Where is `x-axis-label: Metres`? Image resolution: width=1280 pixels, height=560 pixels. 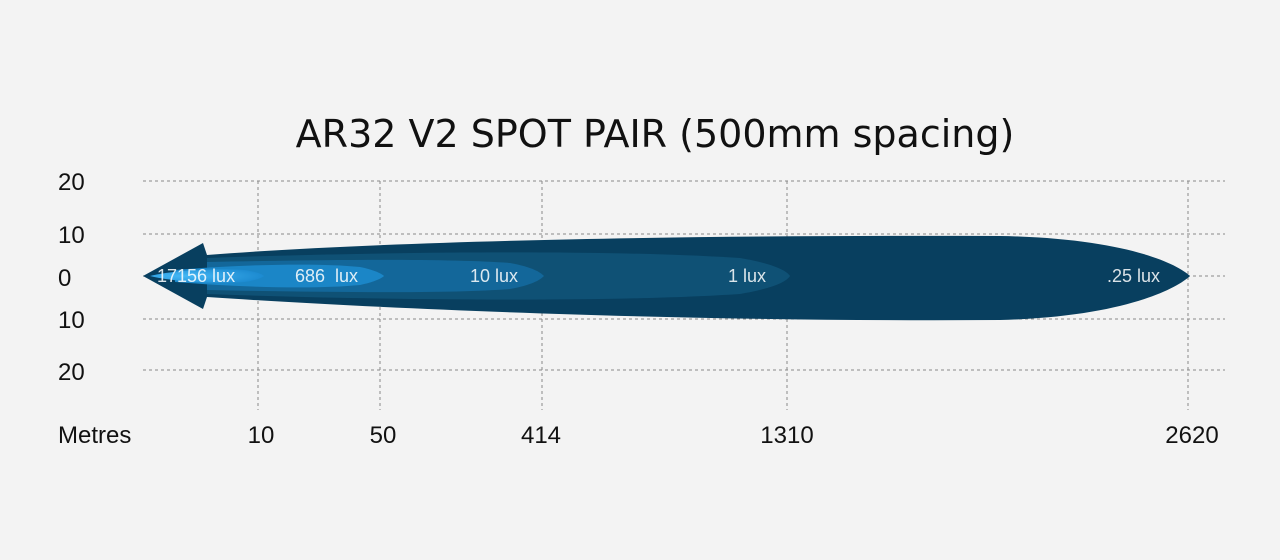 x-axis-label: Metres is located at coordinates (94, 435).